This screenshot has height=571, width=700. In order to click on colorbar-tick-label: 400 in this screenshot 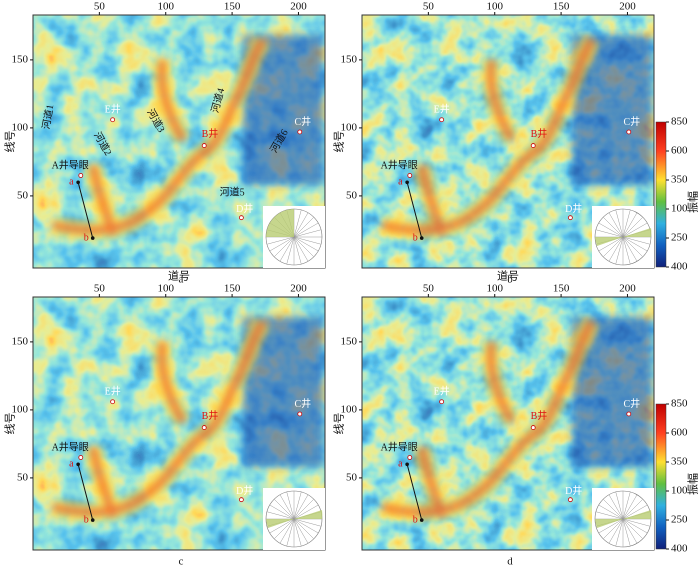, I will do `click(679, 267)`.